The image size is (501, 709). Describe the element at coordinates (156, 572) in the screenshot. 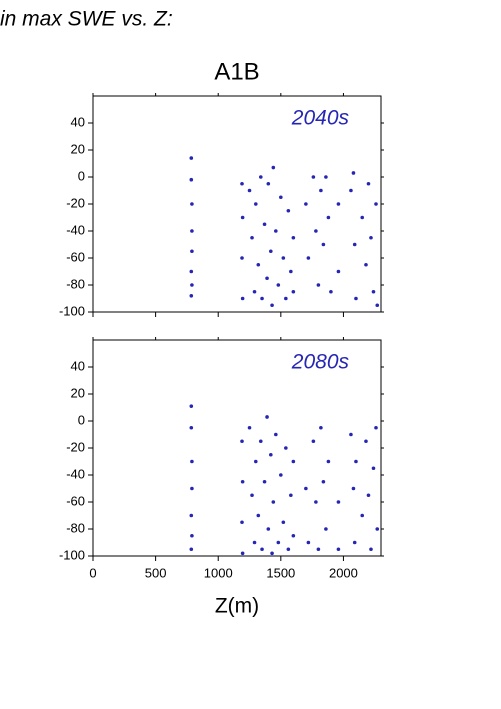

I see `x-tick-label: 500` at that location.